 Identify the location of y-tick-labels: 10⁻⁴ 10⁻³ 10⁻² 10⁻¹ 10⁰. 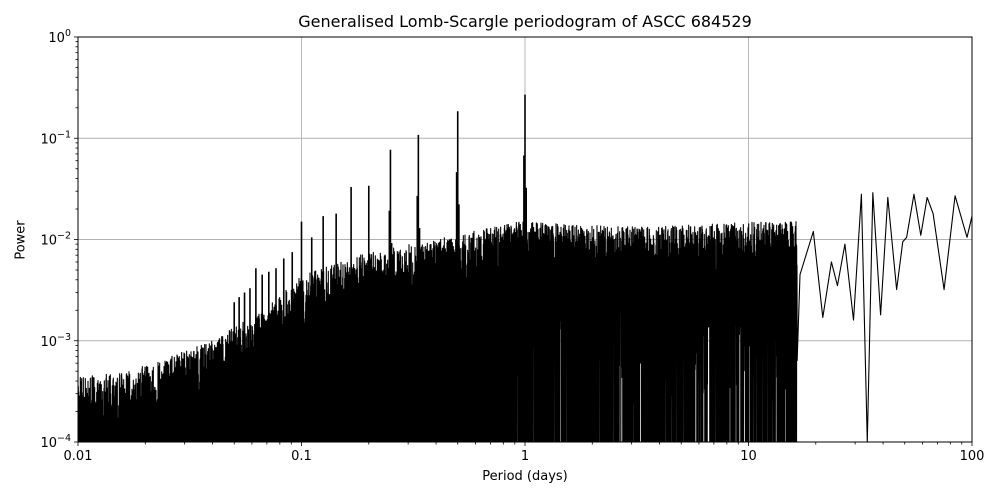
(55, 239).